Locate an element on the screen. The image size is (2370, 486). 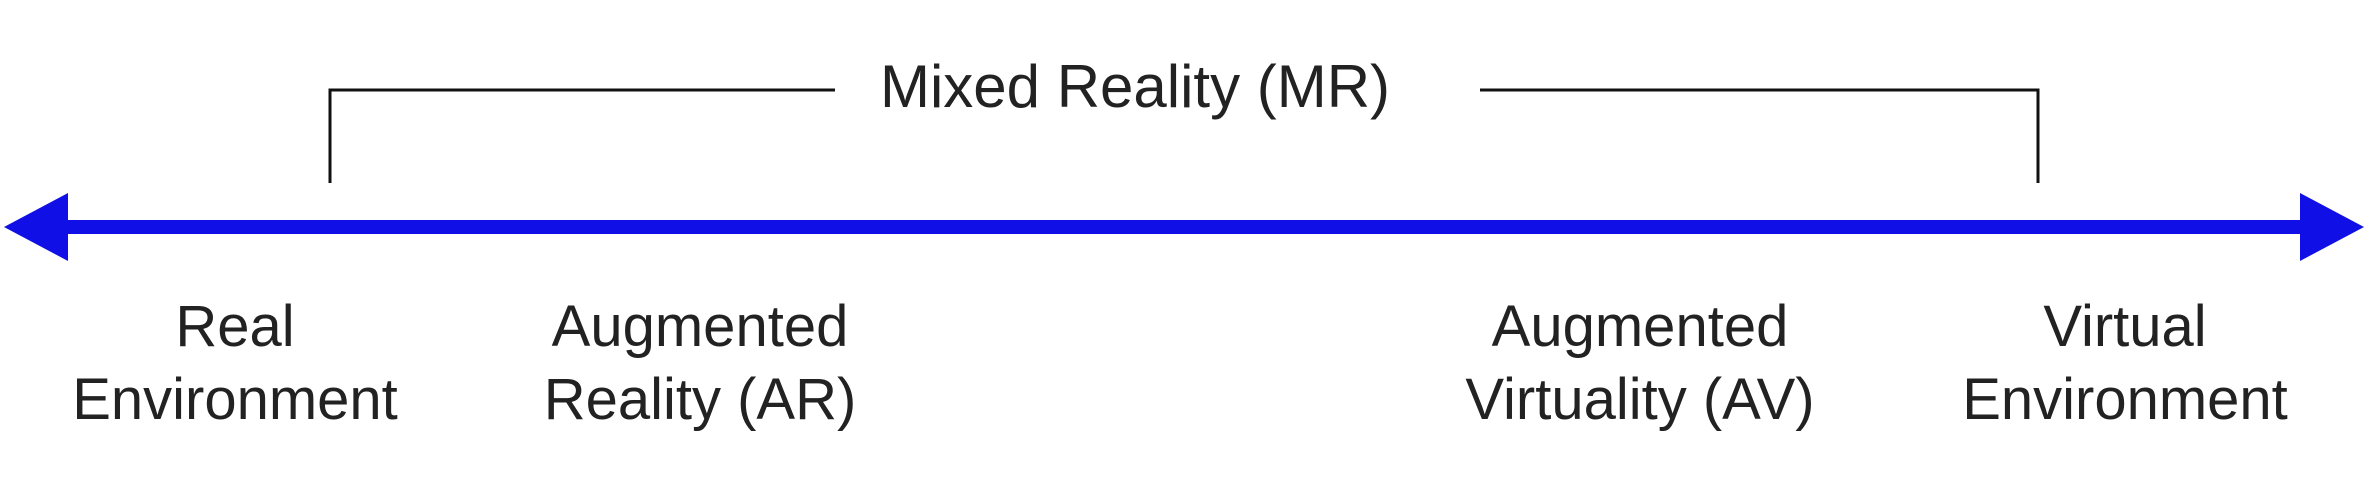
label-line-1: Real is located at coordinates (235, 326).